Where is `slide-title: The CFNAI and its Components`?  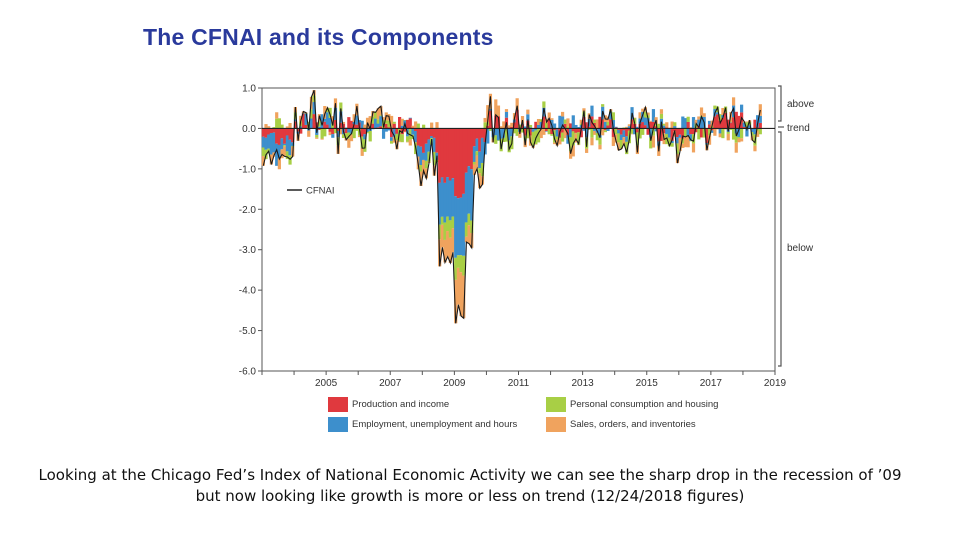 slide-title: The CFNAI and its Components is located at coordinates (318, 37).